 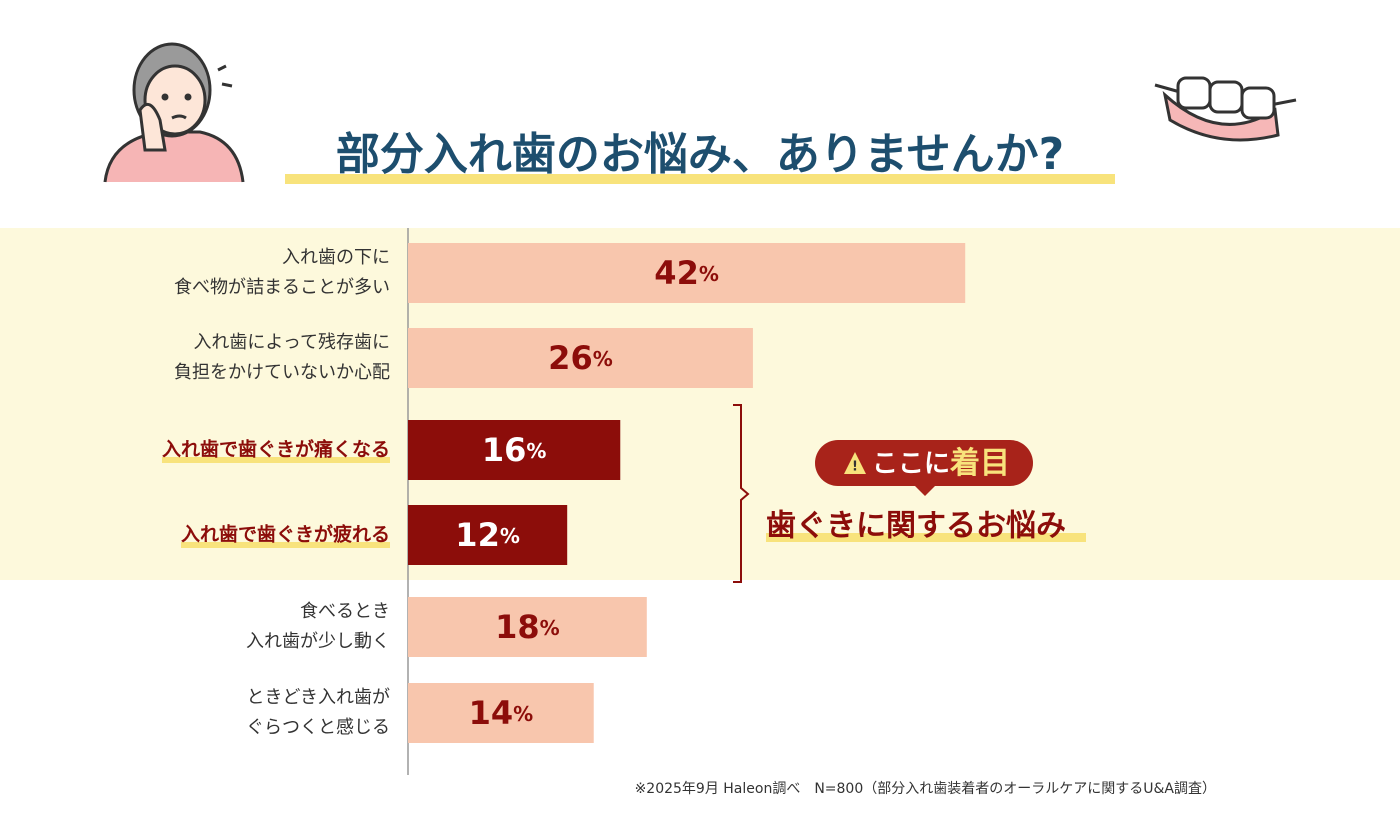 What do you see at coordinates (345, 611) in the screenshot?
I see `category-label: 食べるとき` at bounding box center [345, 611].